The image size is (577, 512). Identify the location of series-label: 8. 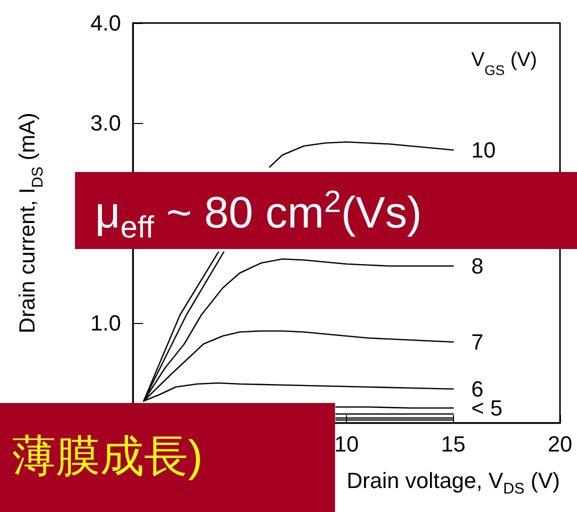
(477, 266).